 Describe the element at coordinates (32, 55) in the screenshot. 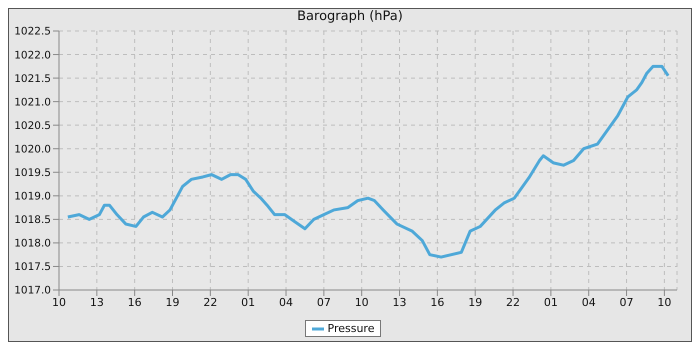

I see `y-tick-label: 1022.0` at that location.